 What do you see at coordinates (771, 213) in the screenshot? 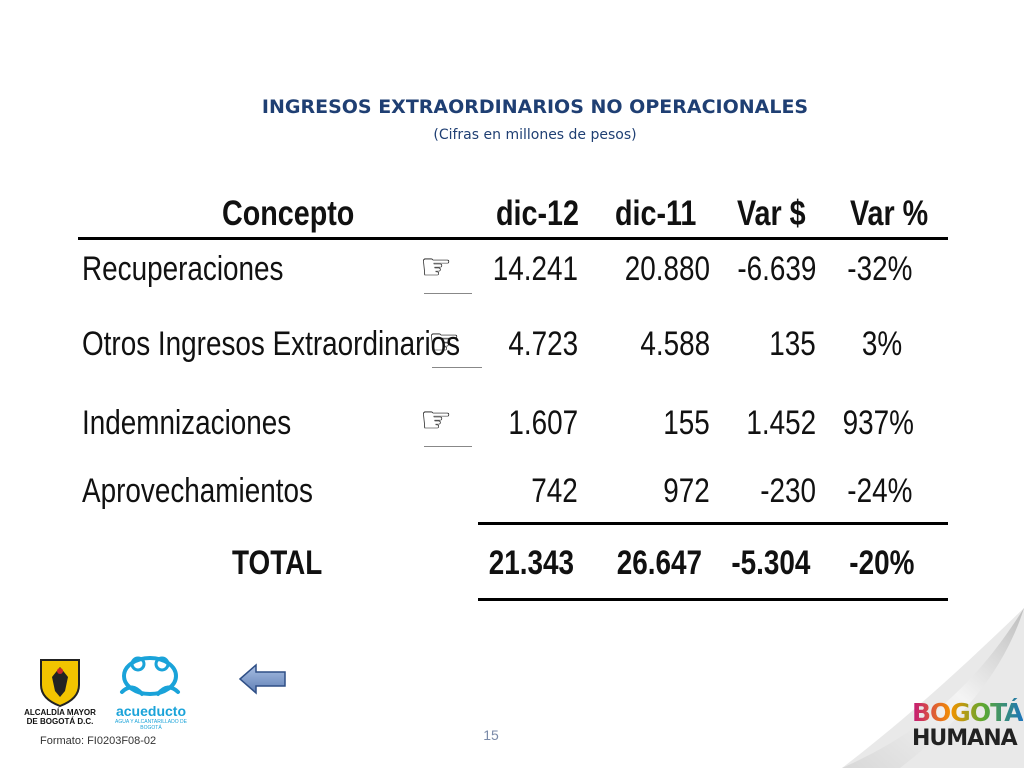
I see `column-header-var-abs: Var $` at bounding box center [771, 213].